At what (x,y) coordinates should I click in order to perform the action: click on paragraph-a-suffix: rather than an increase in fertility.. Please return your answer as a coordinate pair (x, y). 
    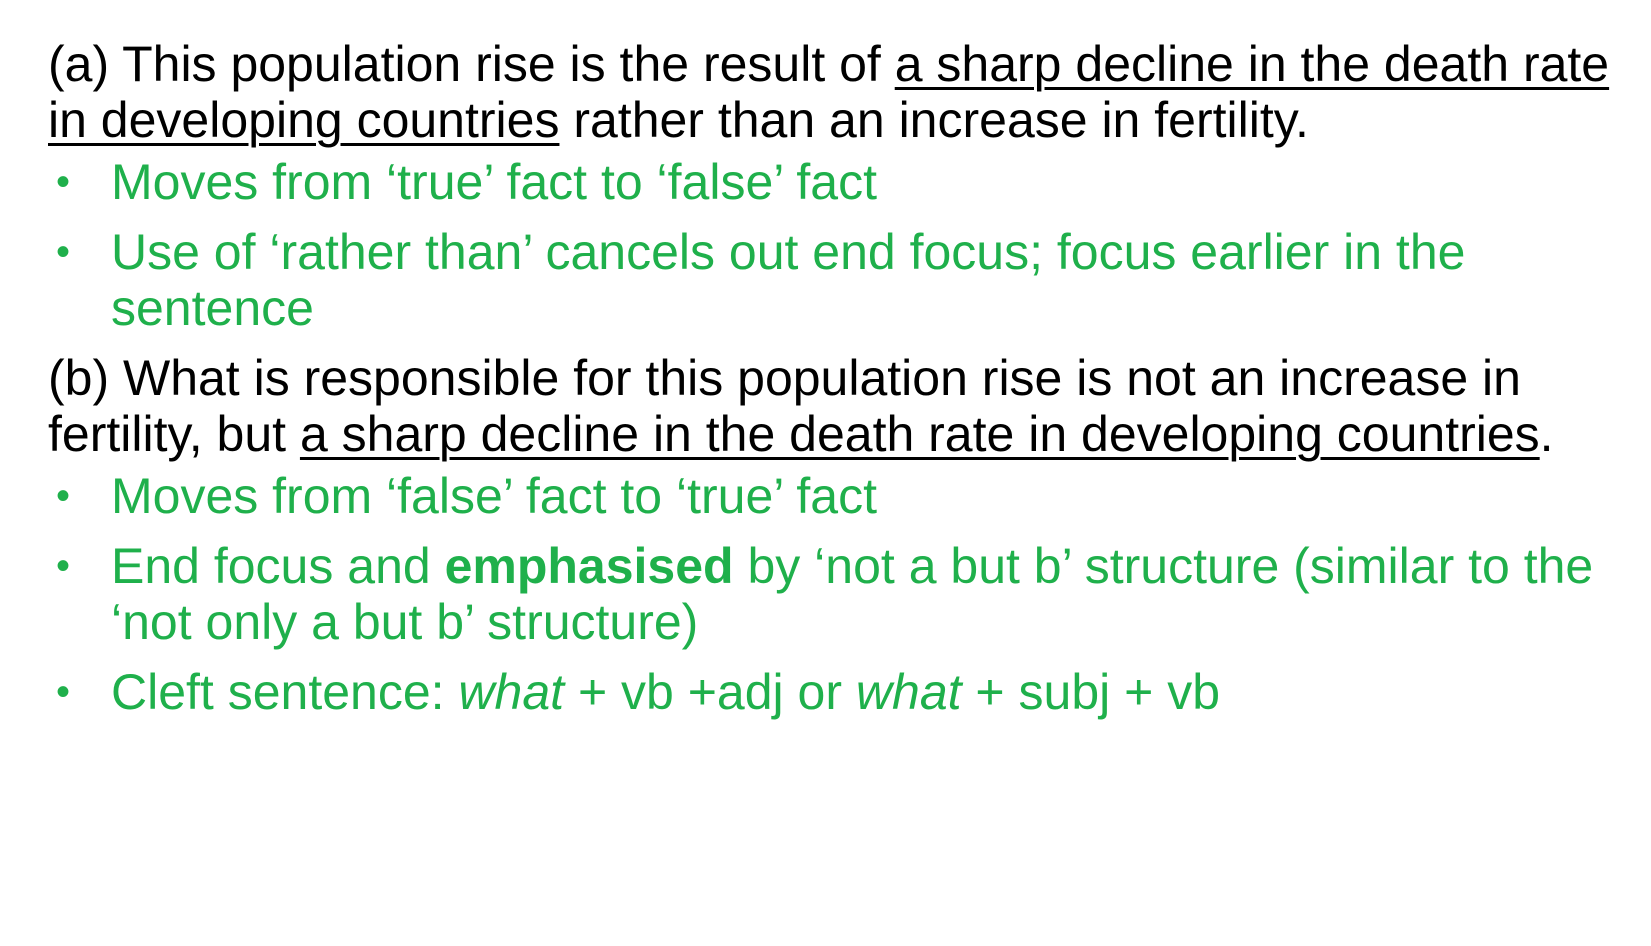
    Looking at the image, I should click on (934, 120).